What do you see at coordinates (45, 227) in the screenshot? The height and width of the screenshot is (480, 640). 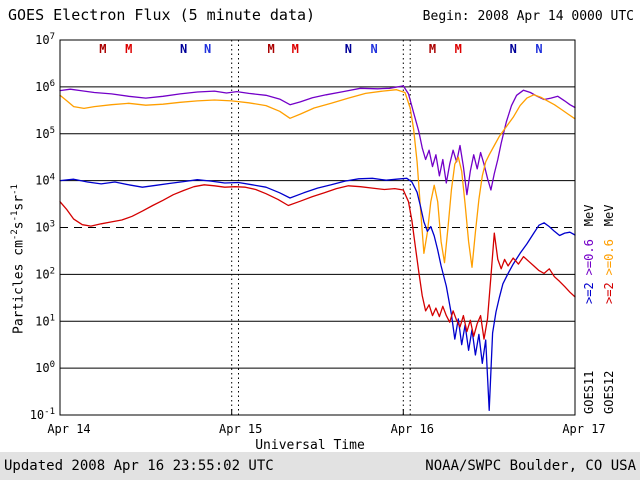 I see `y-tick-label: 10³` at bounding box center [45, 227].